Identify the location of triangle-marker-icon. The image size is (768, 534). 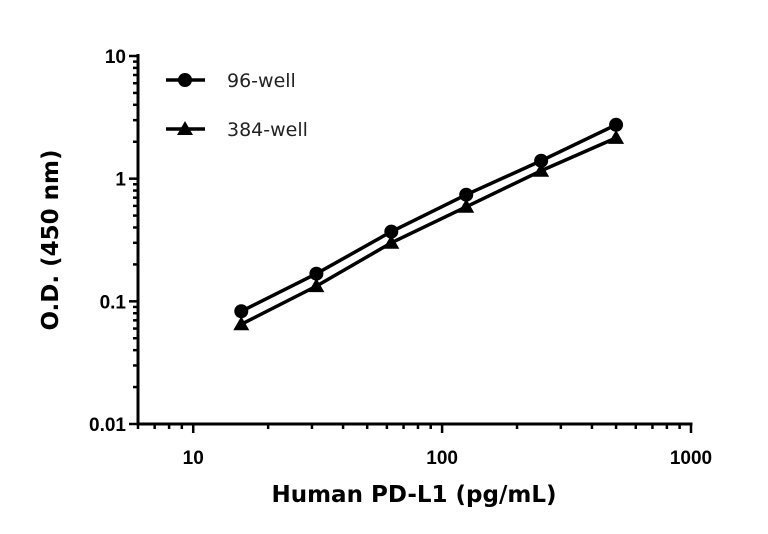
(185, 128).